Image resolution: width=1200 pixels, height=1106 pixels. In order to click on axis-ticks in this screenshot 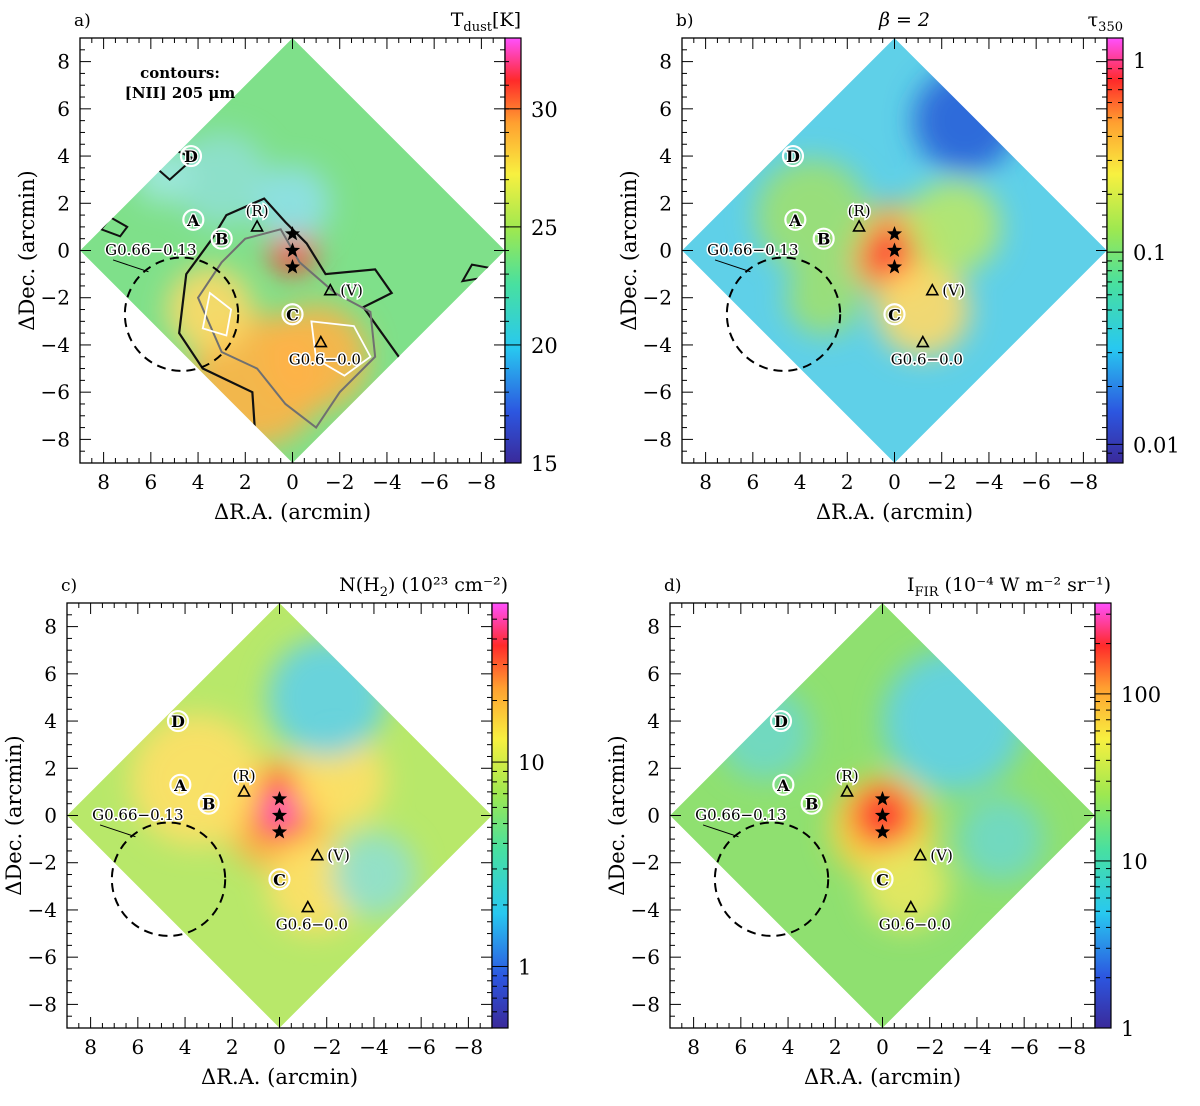, I will do `click(882, 815)`.